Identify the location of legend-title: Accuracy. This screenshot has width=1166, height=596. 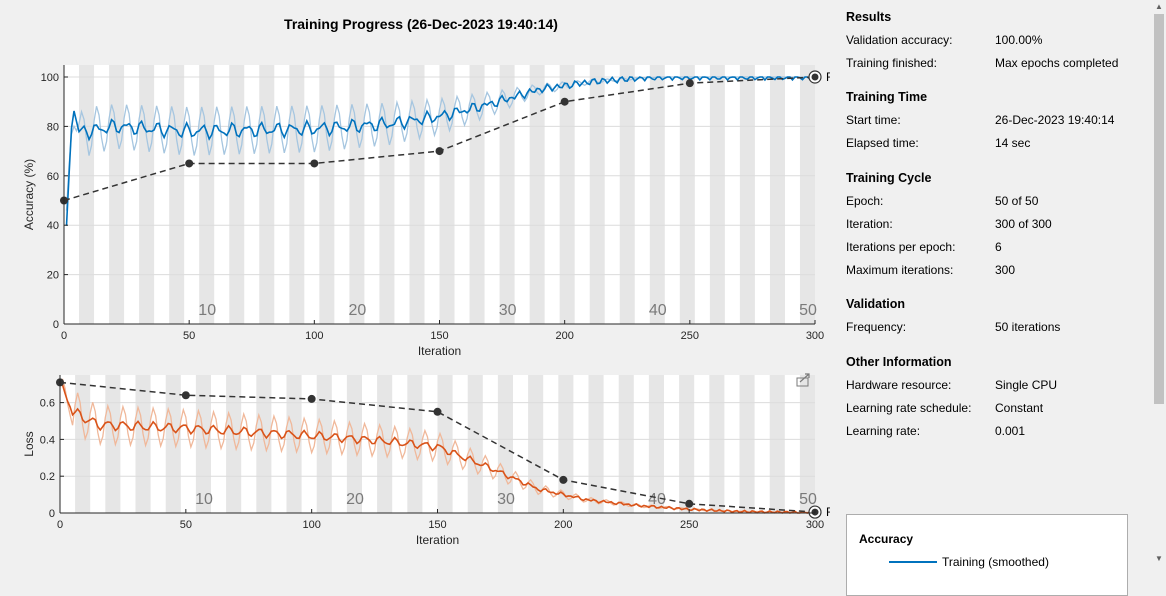
(886, 539).